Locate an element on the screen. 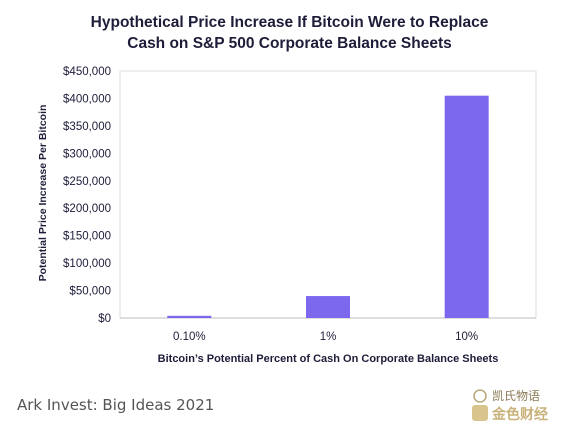 The width and height of the screenshot is (579, 427). y-tick-label: $200,000 is located at coordinates (87, 209).